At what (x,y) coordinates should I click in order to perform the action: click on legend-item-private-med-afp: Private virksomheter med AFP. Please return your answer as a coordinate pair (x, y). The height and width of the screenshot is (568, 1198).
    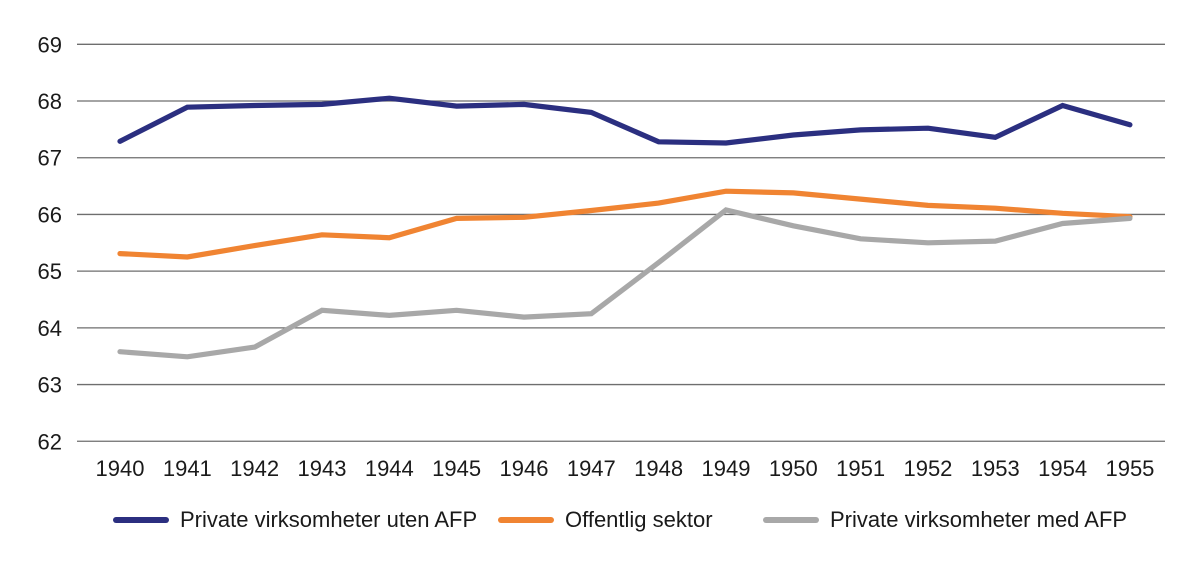
    Looking at the image, I should click on (945, 520).